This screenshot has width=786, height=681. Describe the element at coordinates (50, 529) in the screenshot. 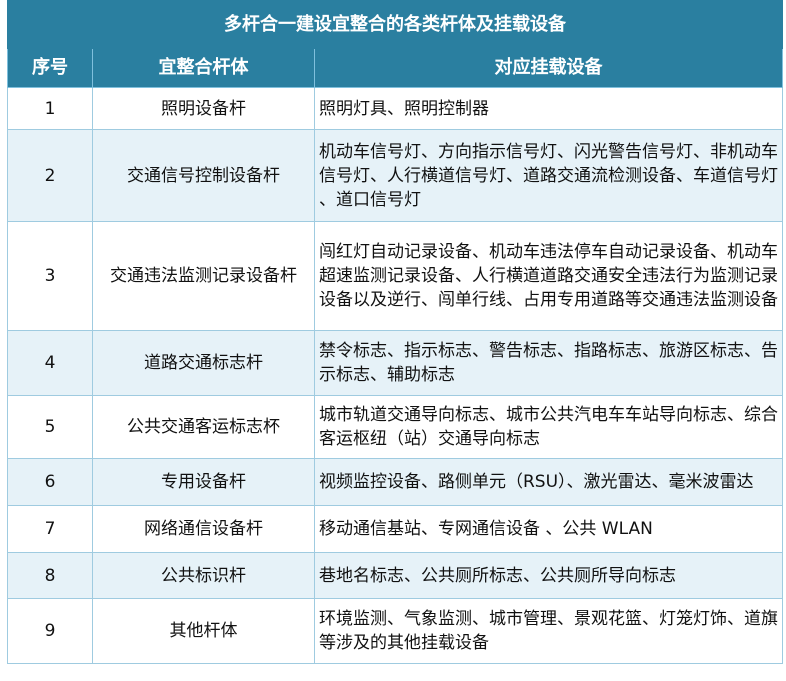

I see `row-number: 7` at that location.